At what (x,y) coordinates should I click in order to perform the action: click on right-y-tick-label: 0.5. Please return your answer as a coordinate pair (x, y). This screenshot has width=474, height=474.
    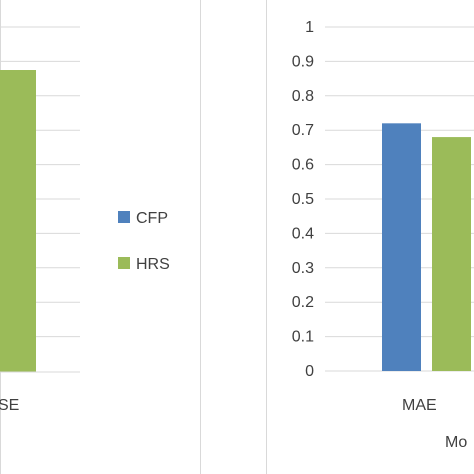
    Looking at the image, I should click on (303, 199).